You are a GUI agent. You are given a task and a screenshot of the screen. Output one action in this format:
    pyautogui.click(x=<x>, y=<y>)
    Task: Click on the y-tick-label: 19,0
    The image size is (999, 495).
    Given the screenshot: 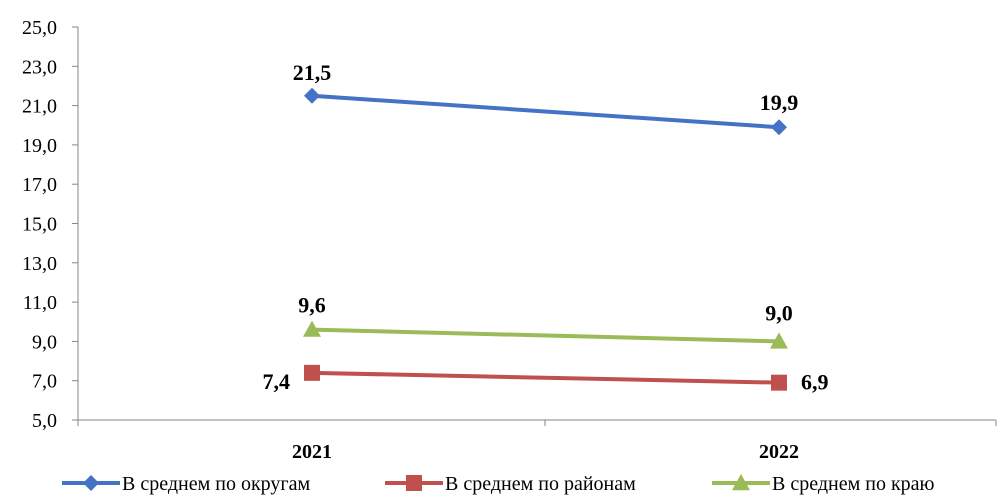 What is the action you would take?
    pyautogui.click(x=39, y=146)
    